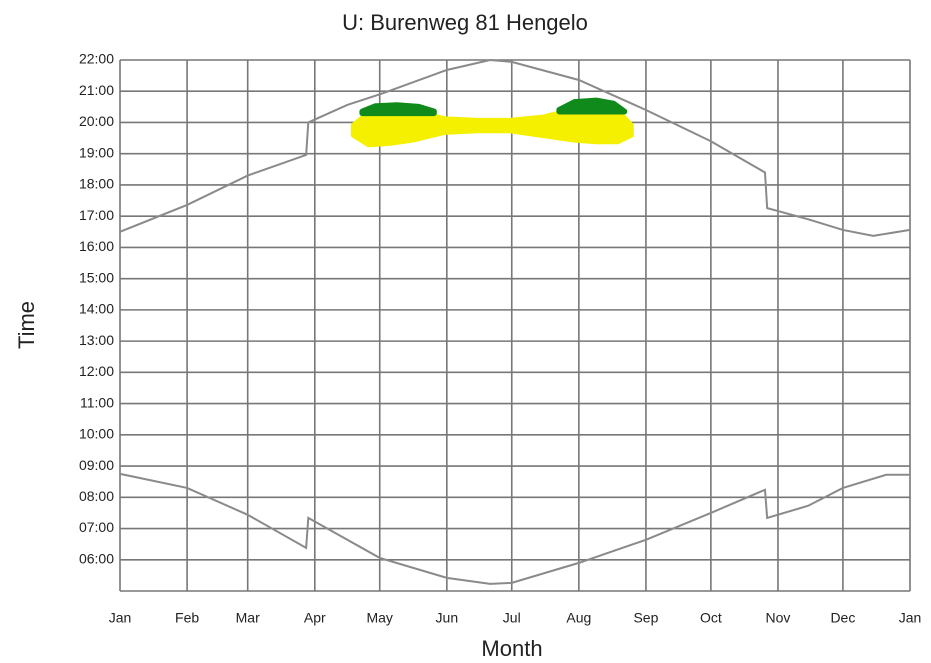 The height and width of the screenshot is (663, 931). Describe the element at coordinates (514, 528) in the screenshot. I see `line` at that location.